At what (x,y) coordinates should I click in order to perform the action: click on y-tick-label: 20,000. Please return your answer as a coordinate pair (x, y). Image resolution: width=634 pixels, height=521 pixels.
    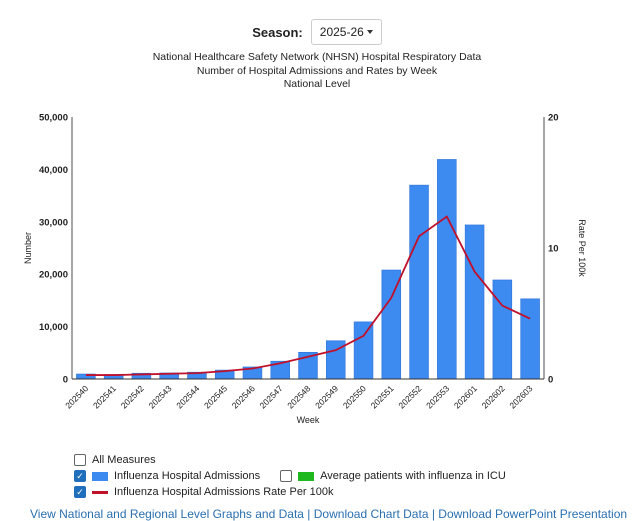
    Looking at the image, I should click on (53, 275).